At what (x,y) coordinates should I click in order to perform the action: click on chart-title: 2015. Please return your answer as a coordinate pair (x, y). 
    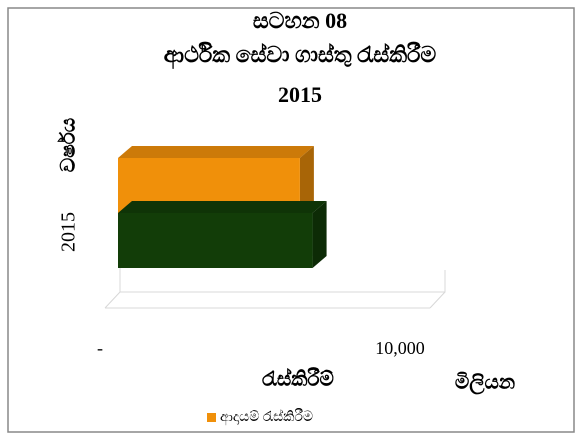
    Looking at the image, I should click on (300, 94).